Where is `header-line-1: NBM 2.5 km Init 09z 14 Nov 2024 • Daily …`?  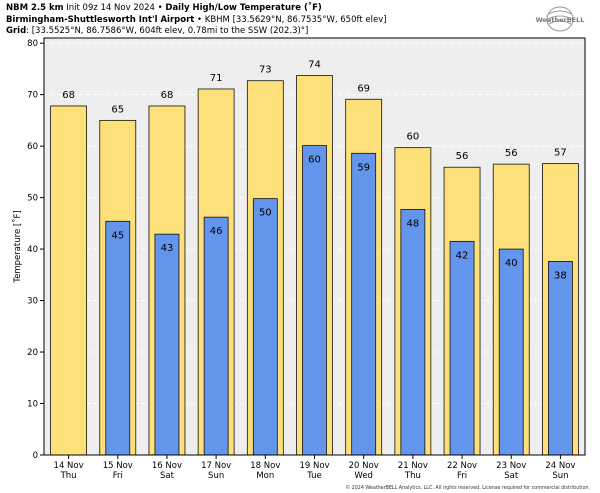 header-line-1: NBM 2.5 km Init 09z 14 Nov 2024 • Daily … is located at coordinates (196, 9).